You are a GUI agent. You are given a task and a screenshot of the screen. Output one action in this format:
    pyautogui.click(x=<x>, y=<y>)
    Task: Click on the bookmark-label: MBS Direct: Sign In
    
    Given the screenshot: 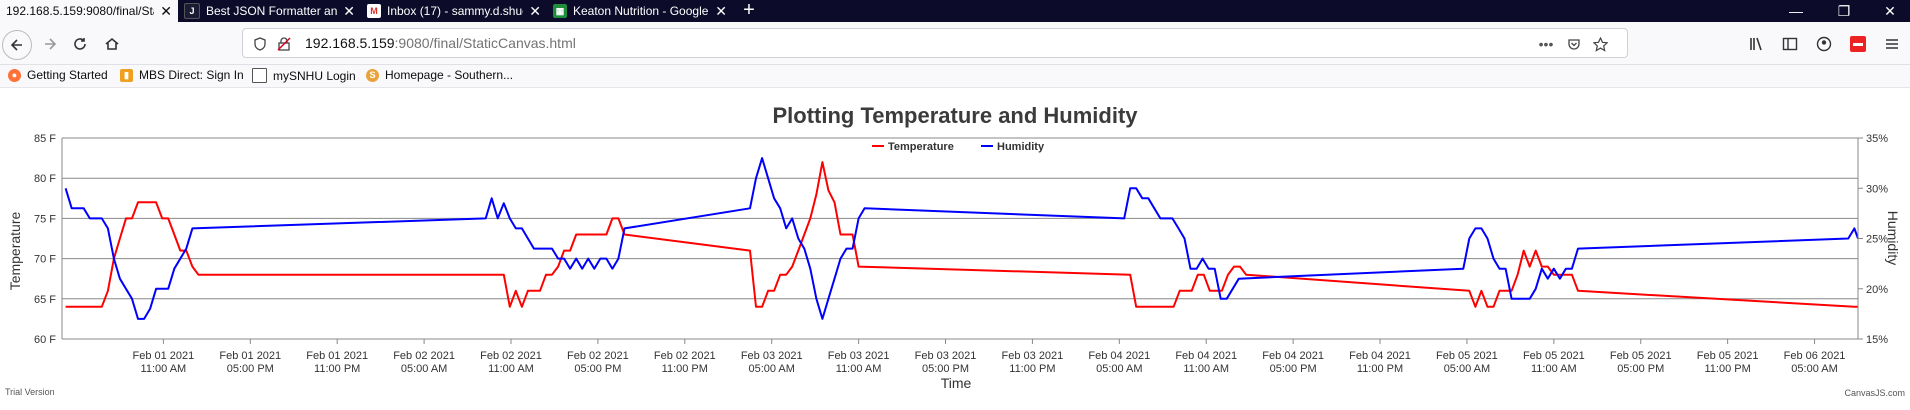 What is the action you would take?
    pyautogui.click(x=191, y=75)
    